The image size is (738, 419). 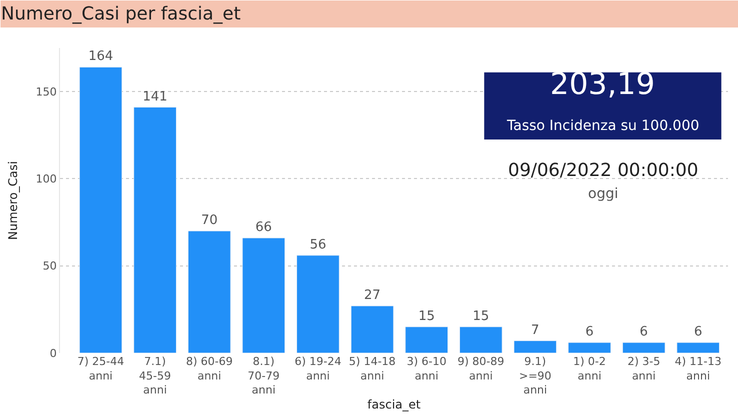 What do you see at coordinates (264, 376) in the screenshot?
I see `x-tick-label: 8.1) 70-79 anni` at bounding box center [264, 376].